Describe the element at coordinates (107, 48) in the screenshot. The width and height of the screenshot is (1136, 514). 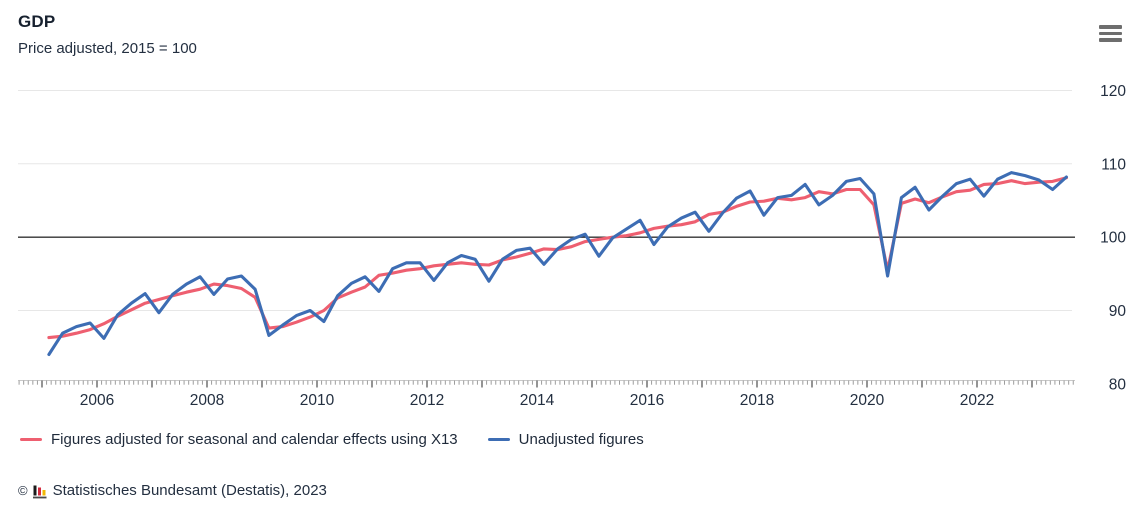
I see `chart-subtitle: Price adjusted, 2015 = 100` at that location.